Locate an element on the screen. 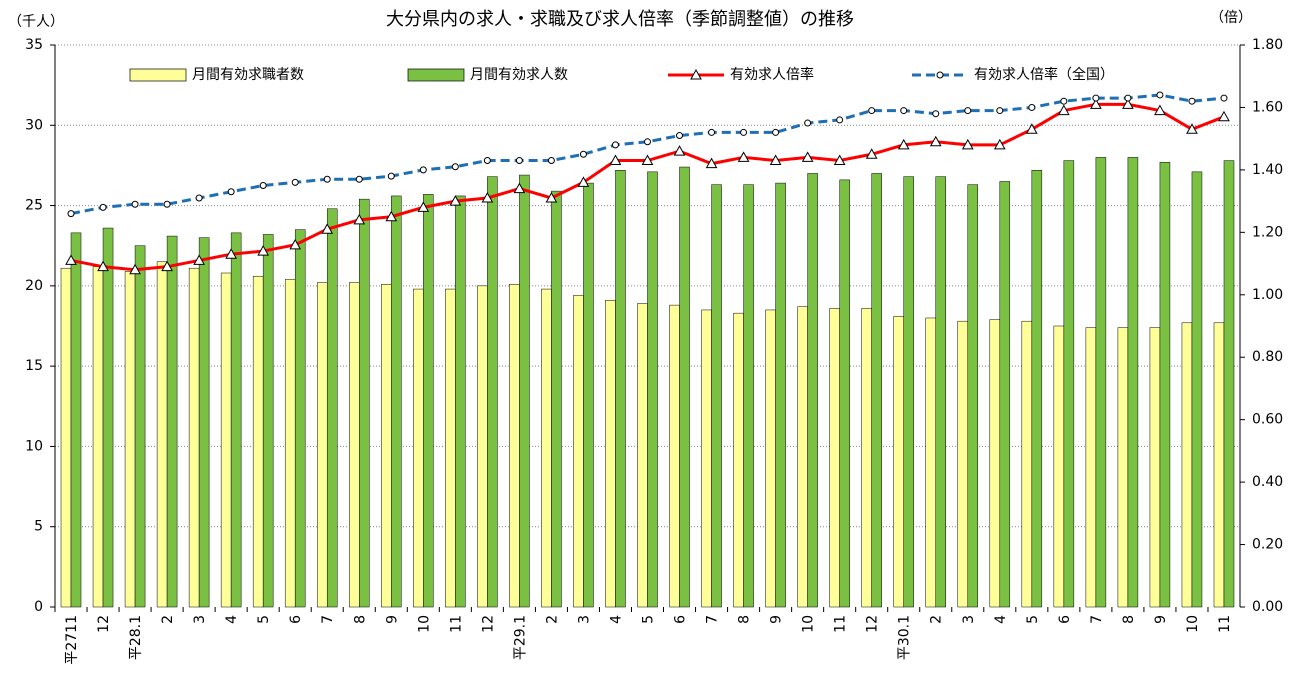 Image resolution: width=1312 pixels, height=675 pixels. y-tick-label: 20 is located at coordinates (34, 286).